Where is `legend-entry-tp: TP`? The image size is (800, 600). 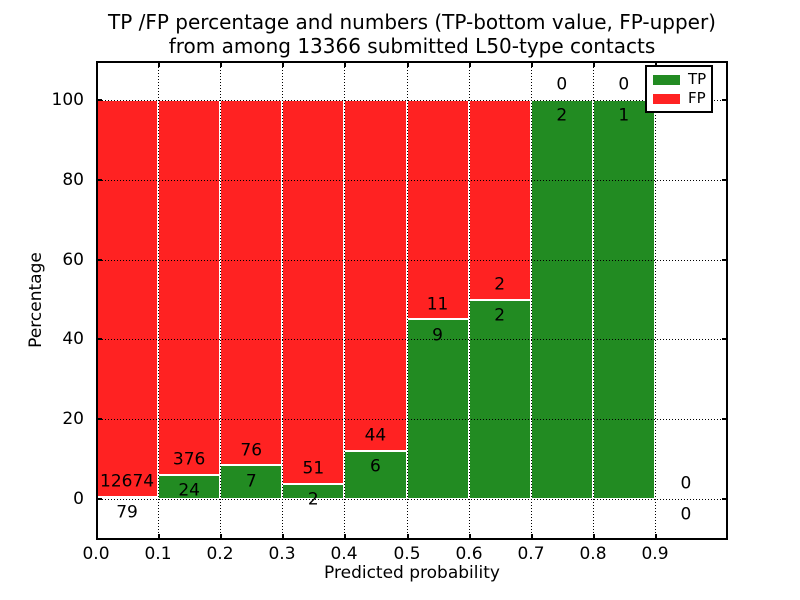
legend-entry-tp: TP is located at coordinates (680, 79).